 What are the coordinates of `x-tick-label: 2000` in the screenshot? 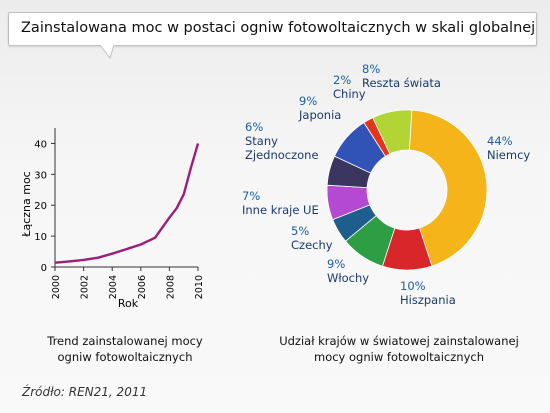 It's located at (56, 287).